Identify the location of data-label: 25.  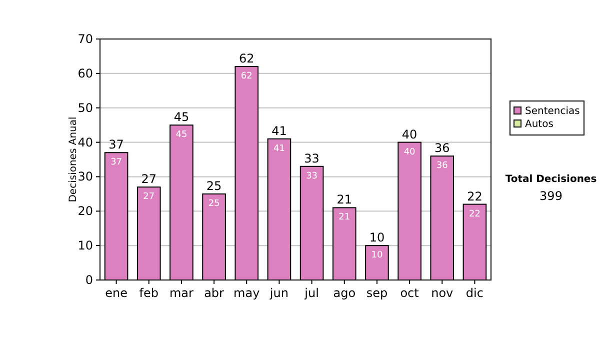
(214, 203).